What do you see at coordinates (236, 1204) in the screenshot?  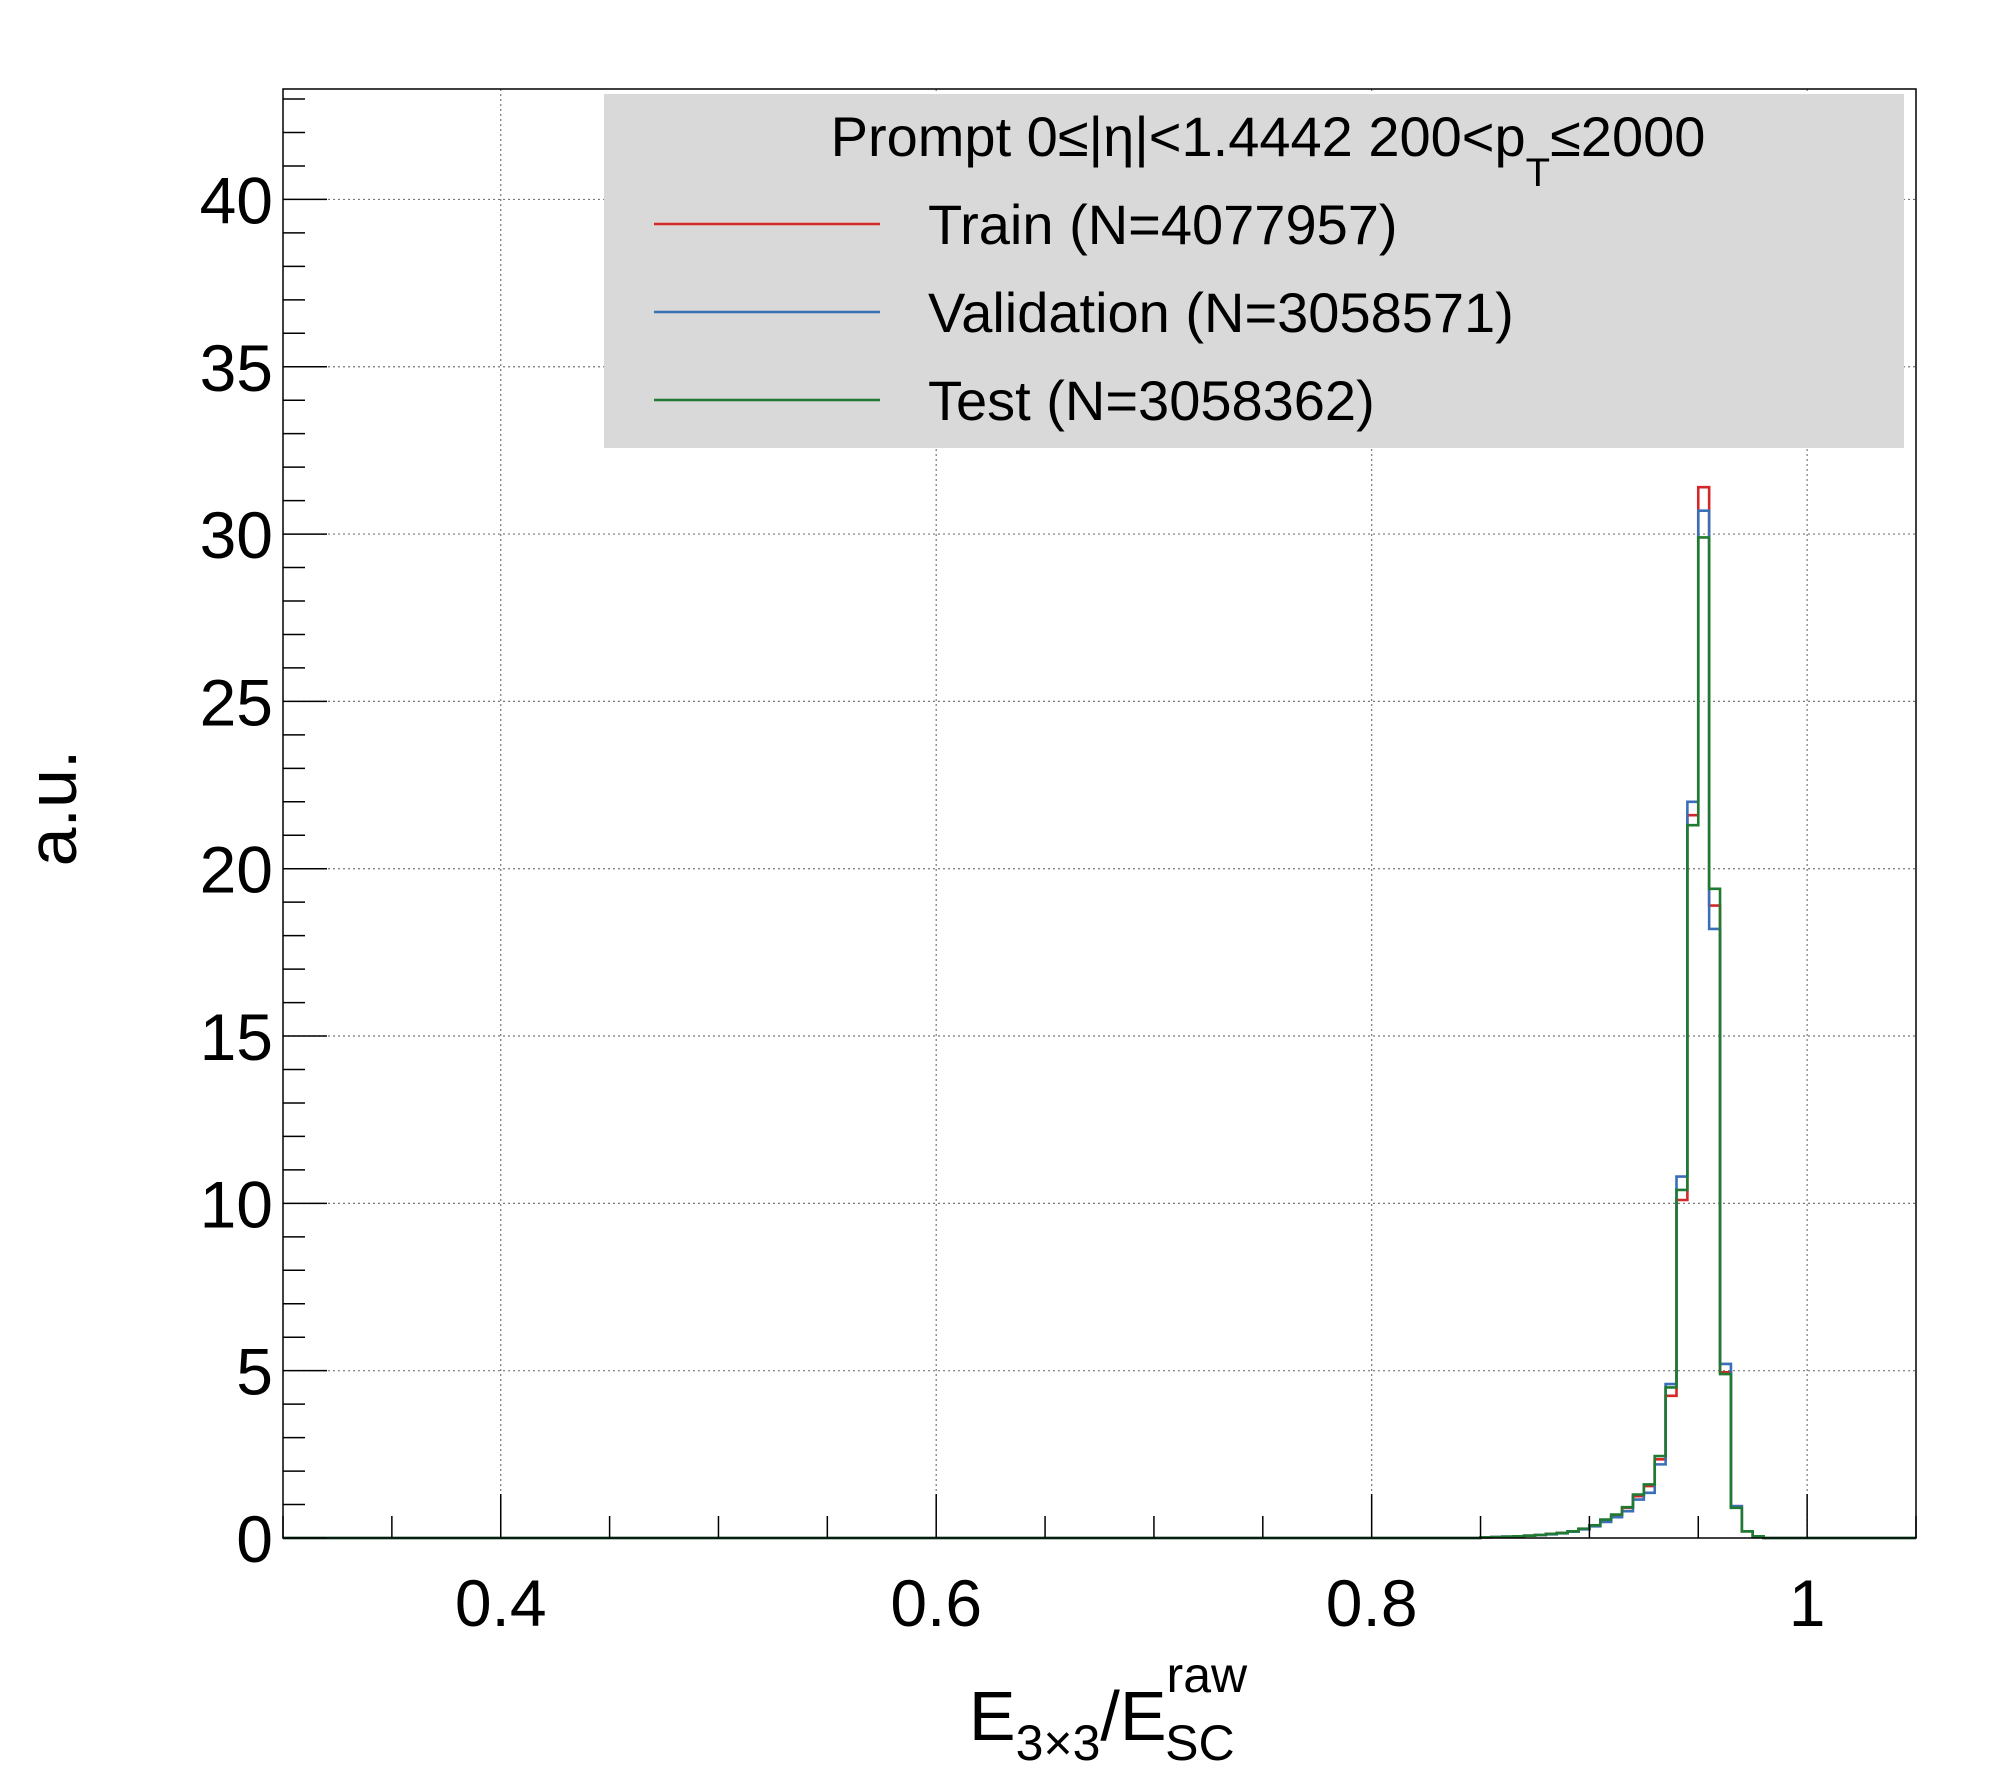 I see `y-tick-label: 10` at bounding box center [236, 1204].